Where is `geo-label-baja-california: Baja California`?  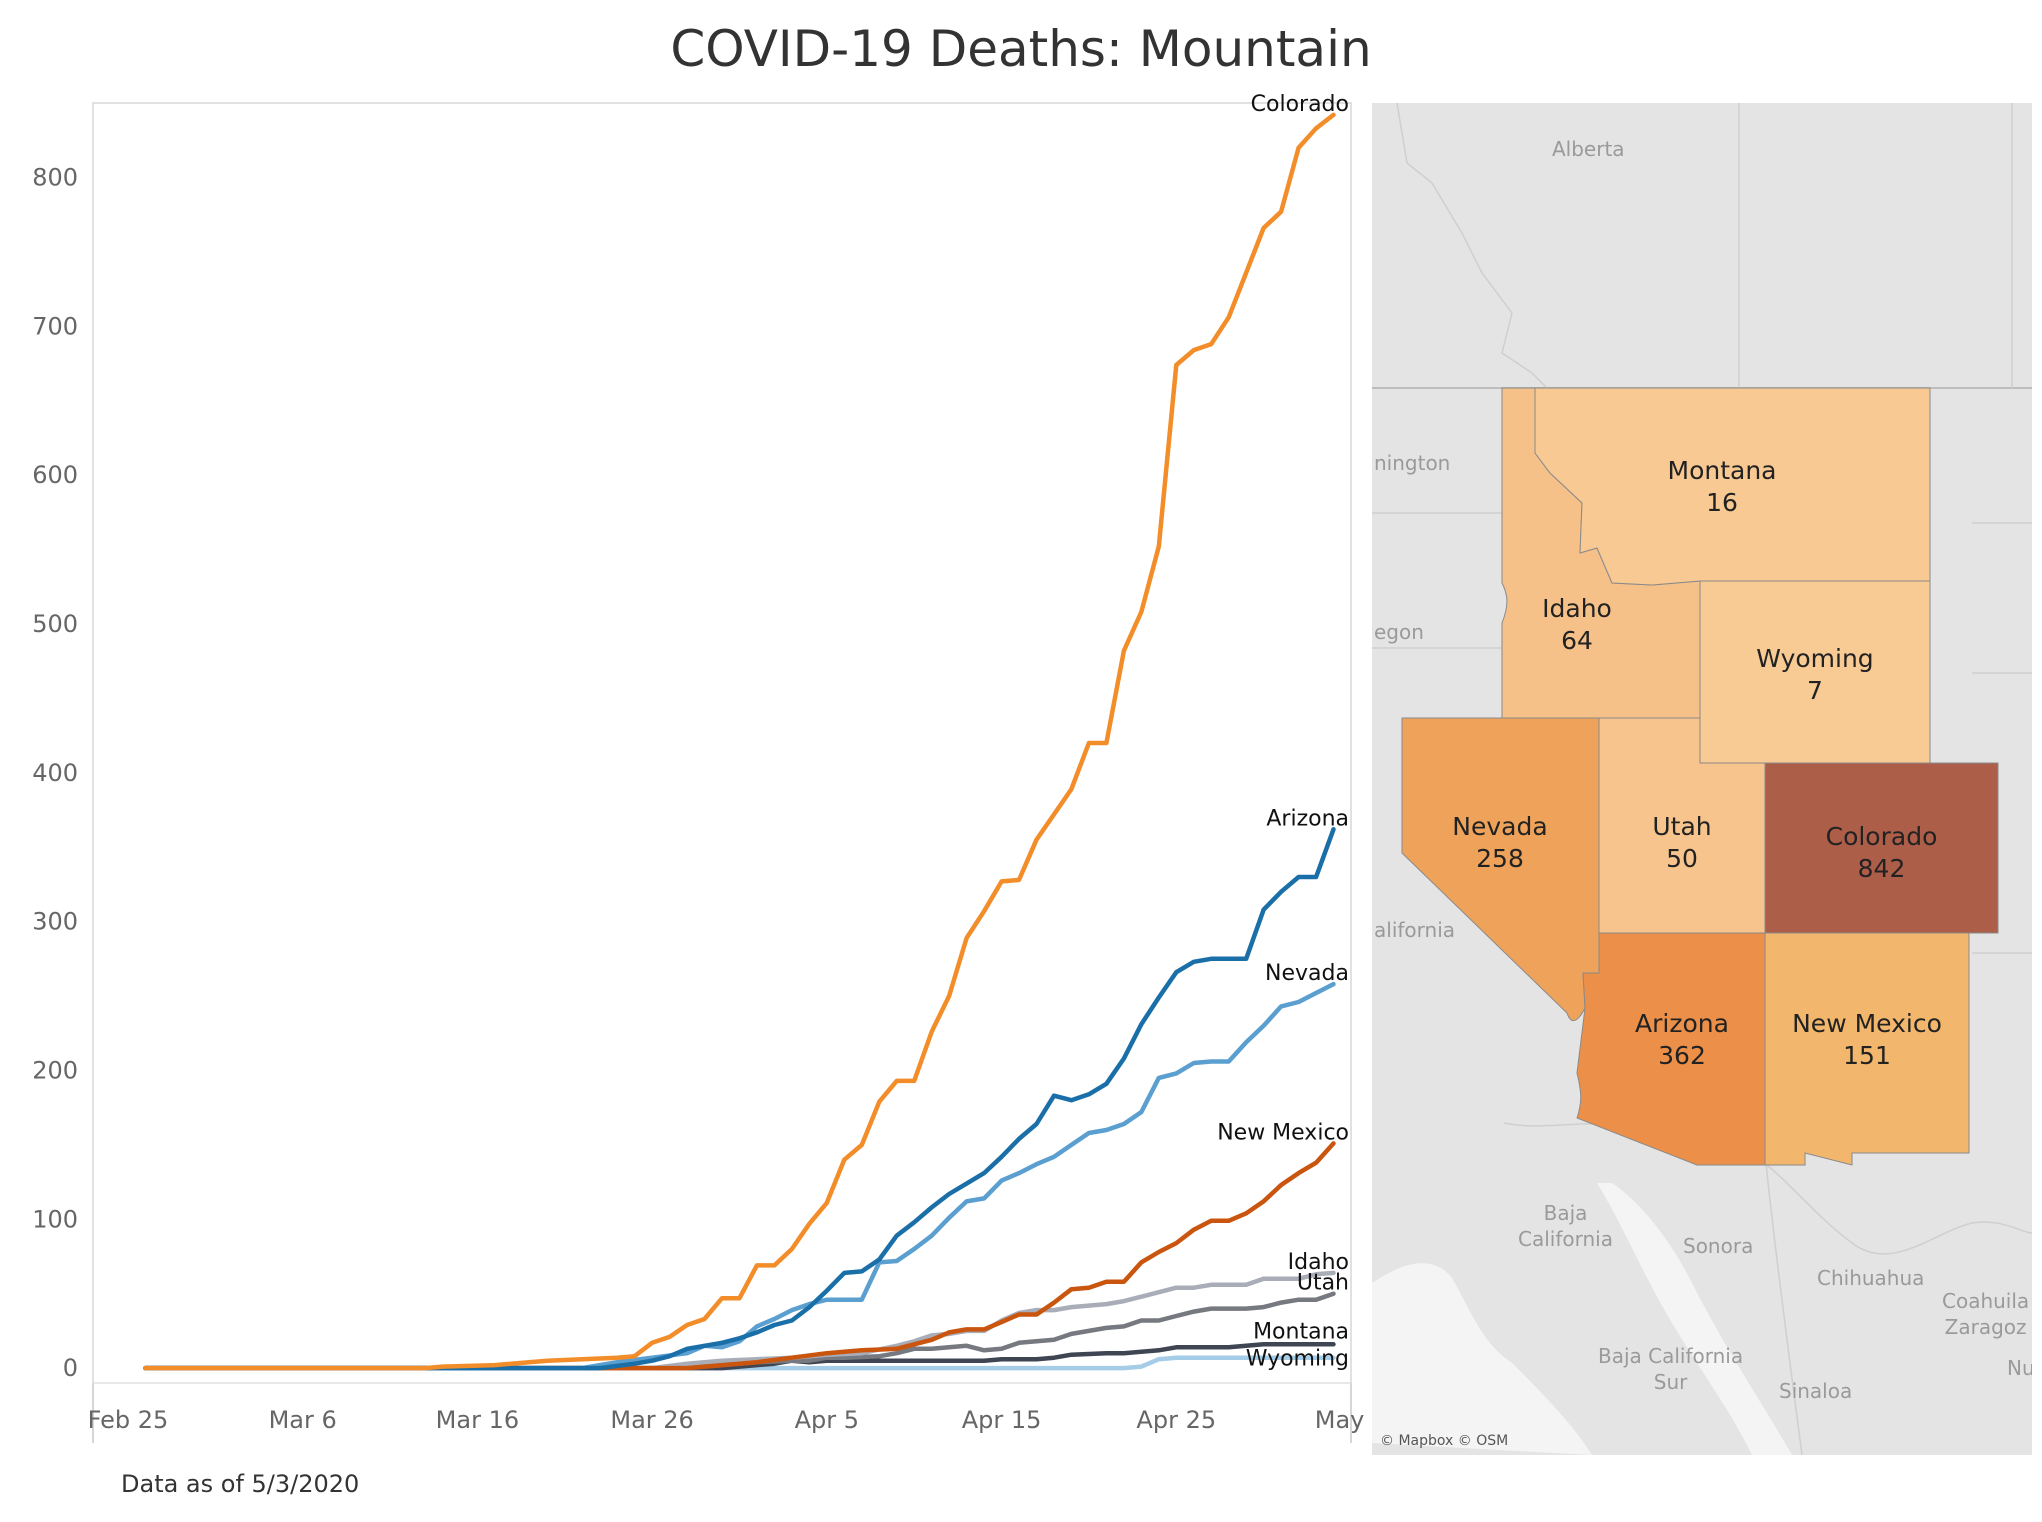 geo-label-baja-california: Baja California is located at coordinates (1565, 1226).